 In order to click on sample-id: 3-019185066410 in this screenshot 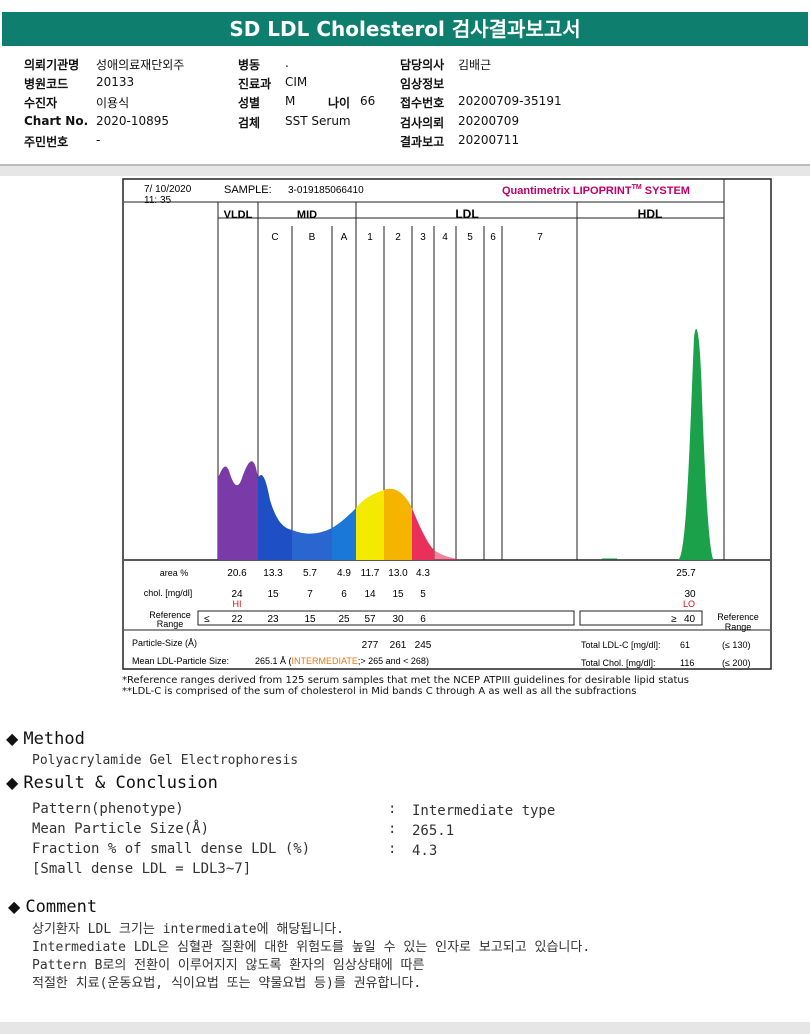, I will do `click(326, 190)`.